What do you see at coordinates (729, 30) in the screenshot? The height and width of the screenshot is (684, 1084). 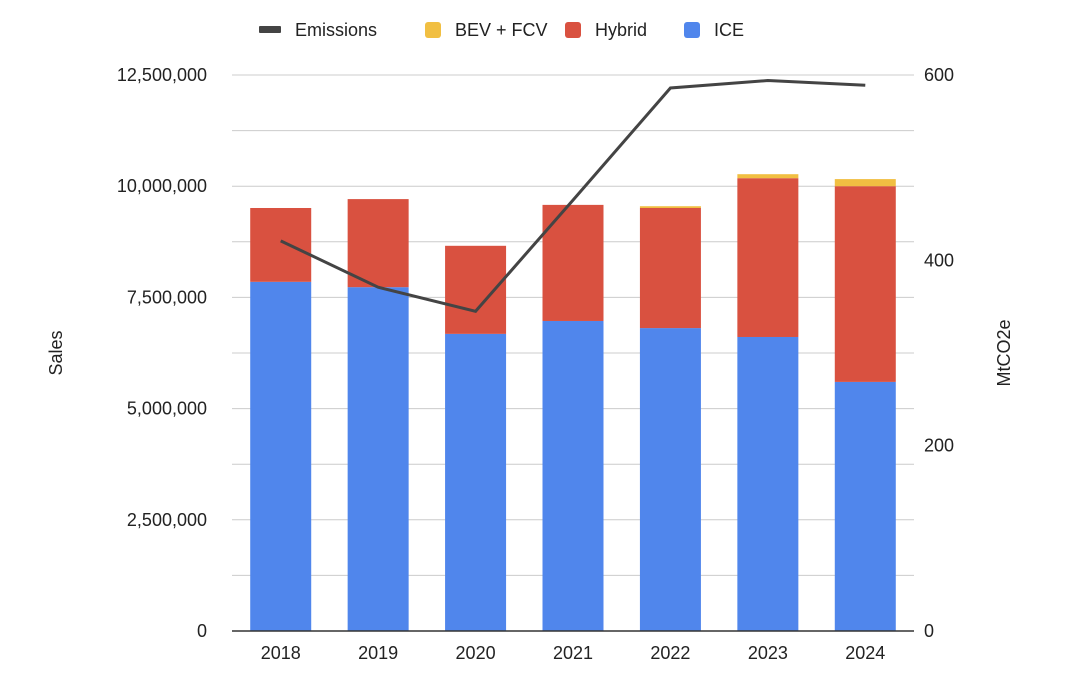 I see `legend-label-ice: ICE` at bounding box center [729, 30].